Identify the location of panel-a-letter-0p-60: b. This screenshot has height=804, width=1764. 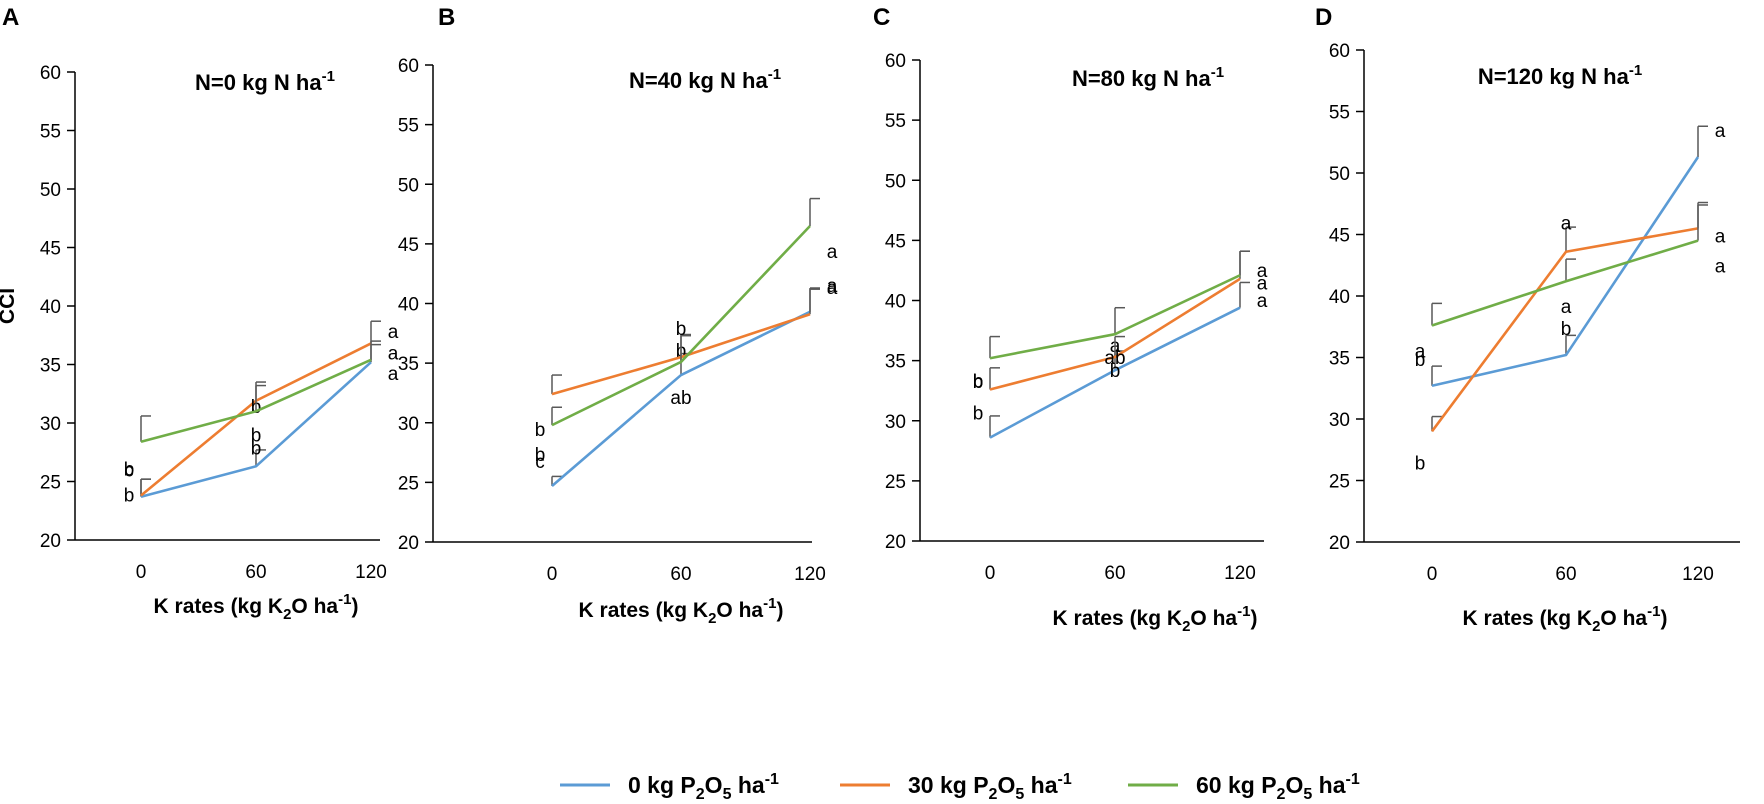
(256, 448).